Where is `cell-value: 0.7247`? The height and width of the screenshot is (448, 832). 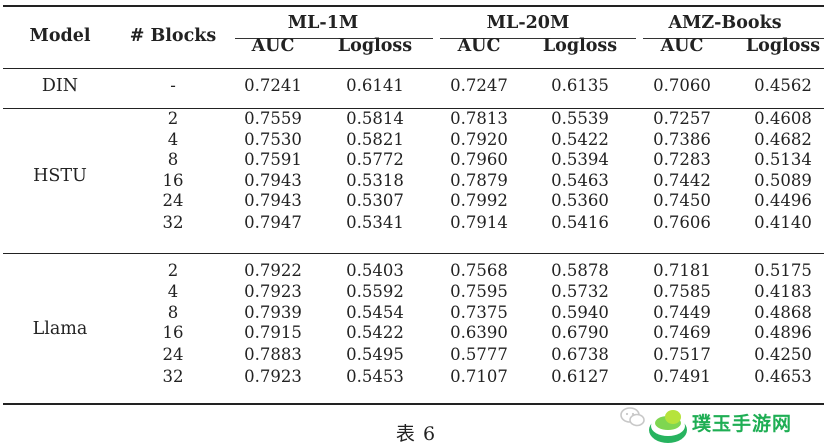 cell-value: 0.7247 is located at coordinates (479, 85).